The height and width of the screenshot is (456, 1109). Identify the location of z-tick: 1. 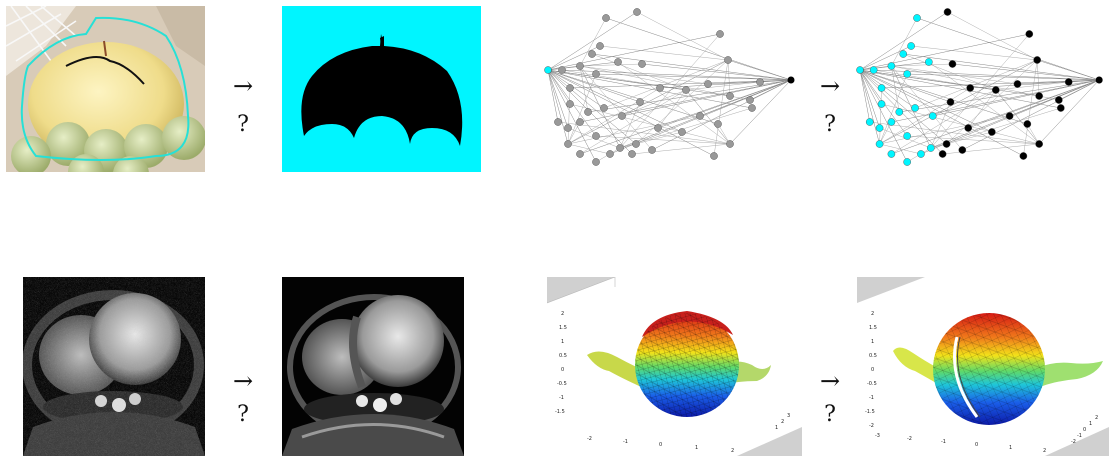
(562, 342).